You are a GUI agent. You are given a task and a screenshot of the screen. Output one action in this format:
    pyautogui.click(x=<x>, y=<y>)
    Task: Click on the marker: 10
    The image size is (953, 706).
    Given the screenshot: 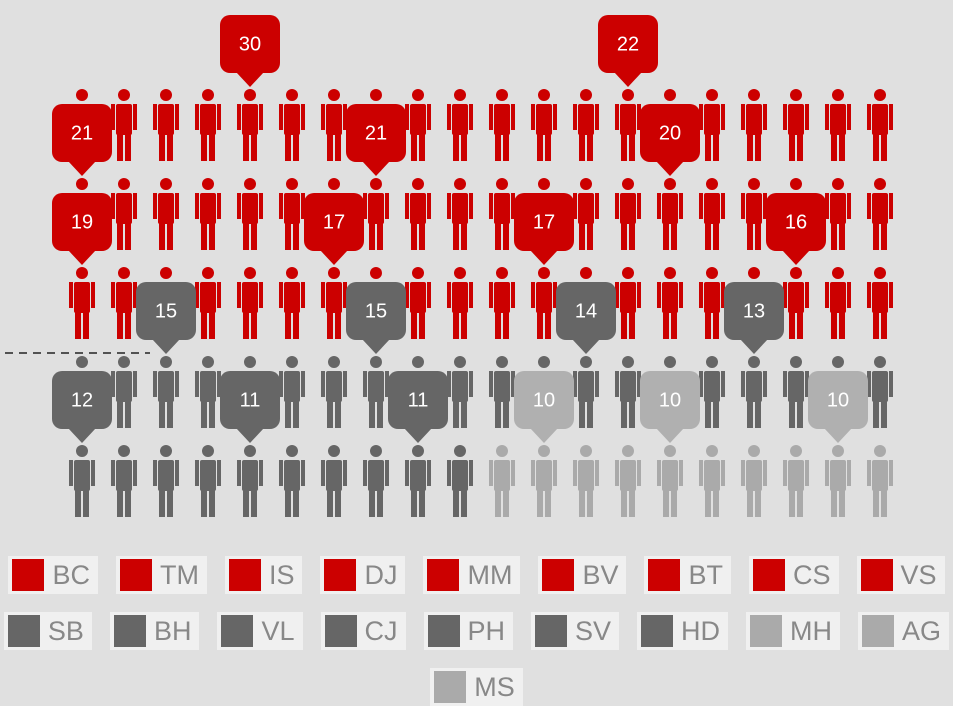 What is the action you would take?
    pyautogui.click(x=838, y=407)
    